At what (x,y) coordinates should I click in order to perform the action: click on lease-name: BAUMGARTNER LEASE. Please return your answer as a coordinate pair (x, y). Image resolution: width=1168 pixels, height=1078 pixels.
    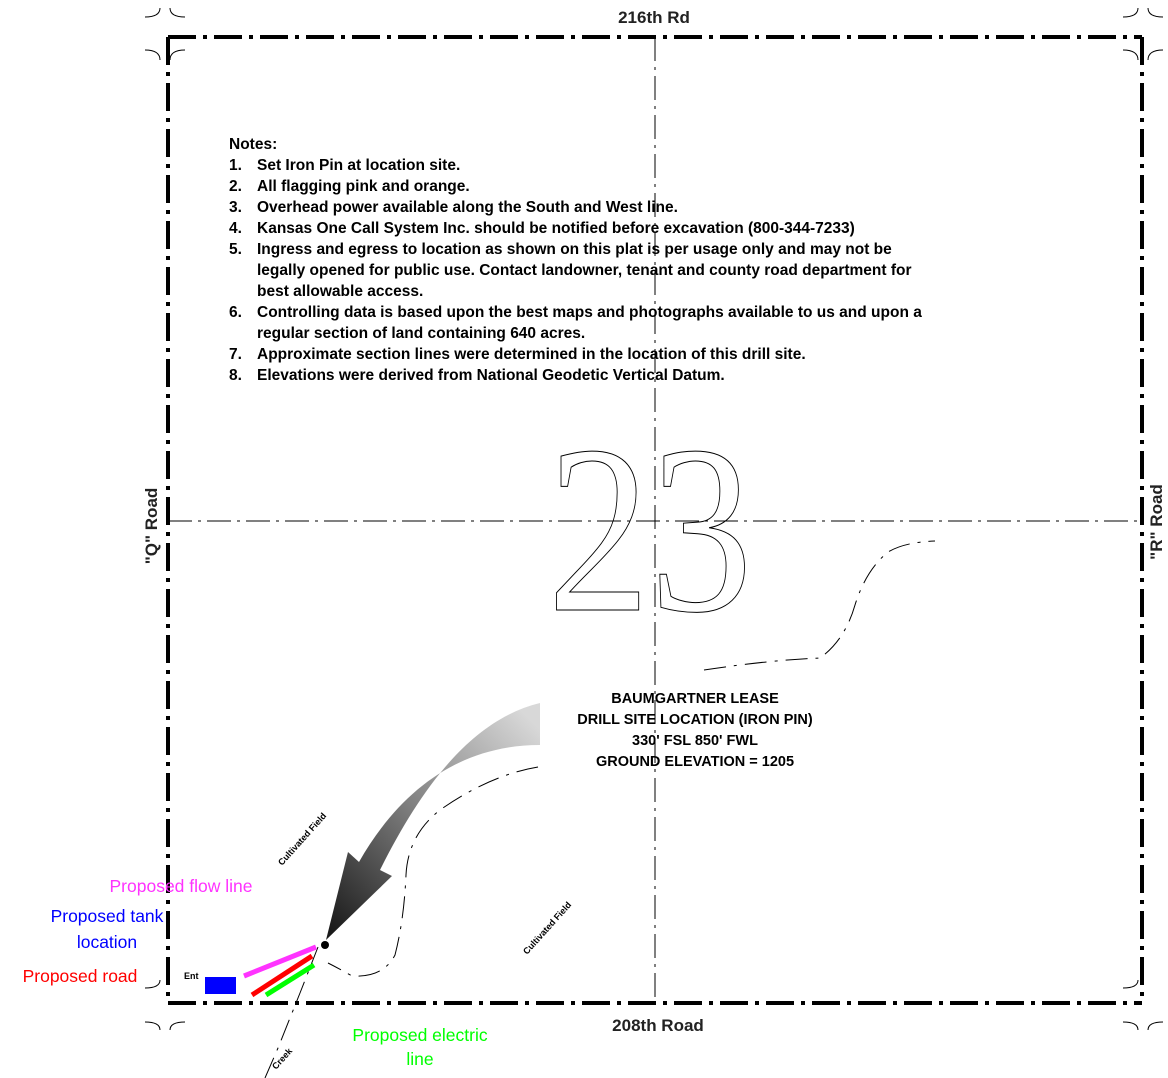
    Looking at the image, I should click on (695, 699).